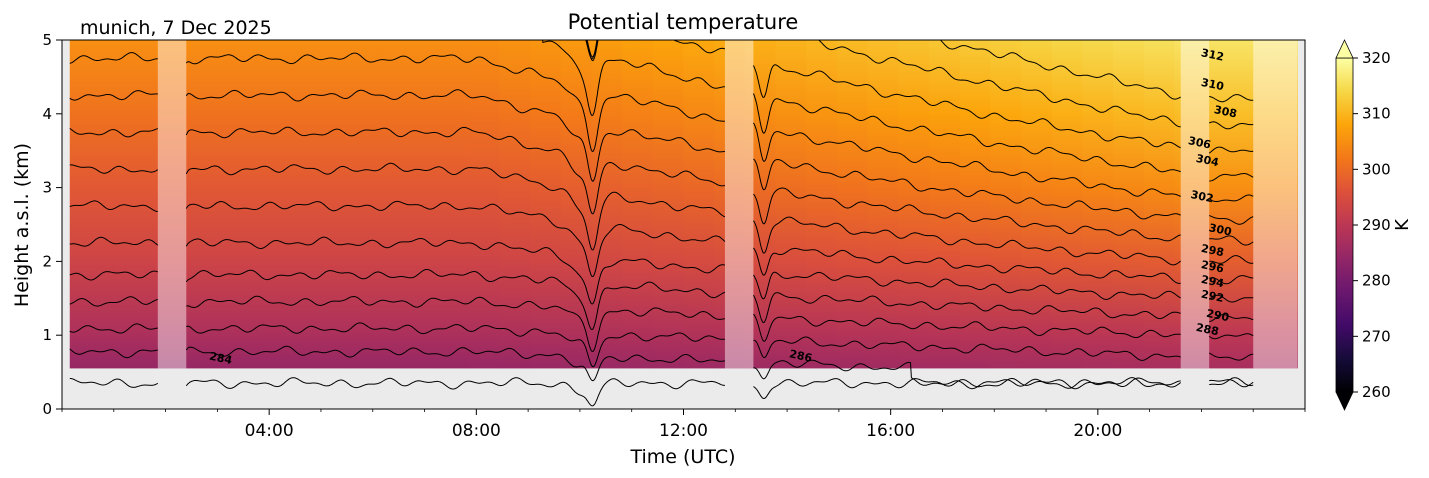 The image size is (1429, 478). What do you see at coordinates (683, 22) in the screenshot?
I see `chart-title: Potential temperature` at bounding box center [683, 22].